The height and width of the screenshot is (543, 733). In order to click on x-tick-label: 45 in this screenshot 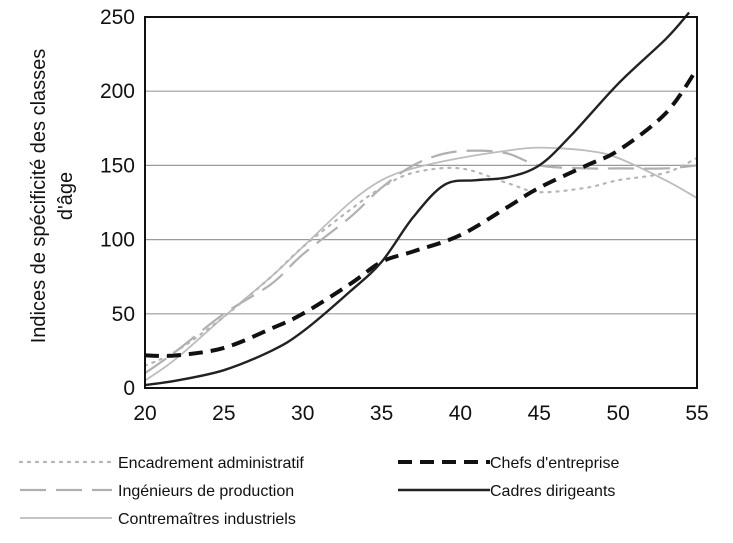, I will do `click(539, 413)`.